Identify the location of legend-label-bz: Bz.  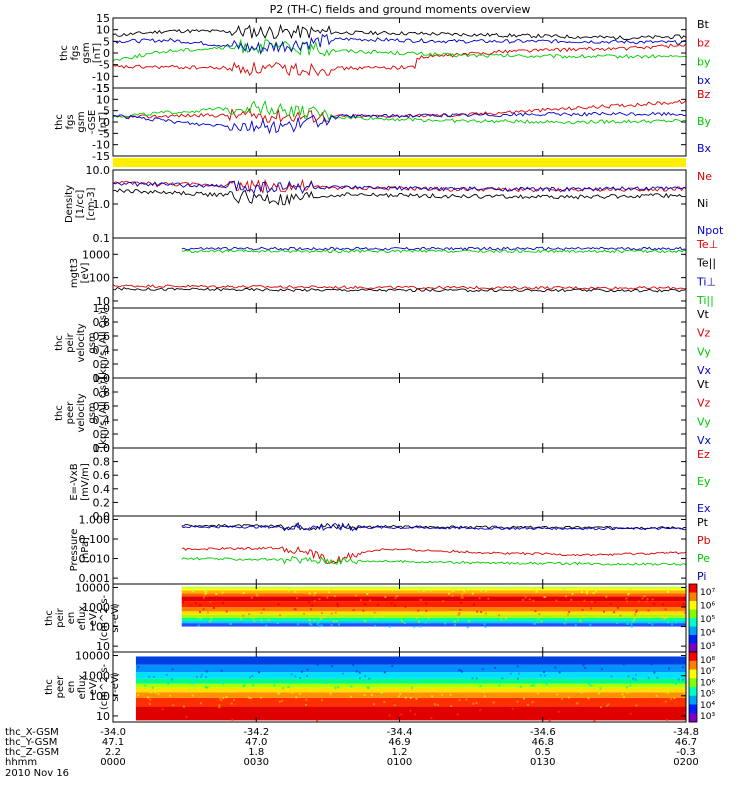
(704, 94).